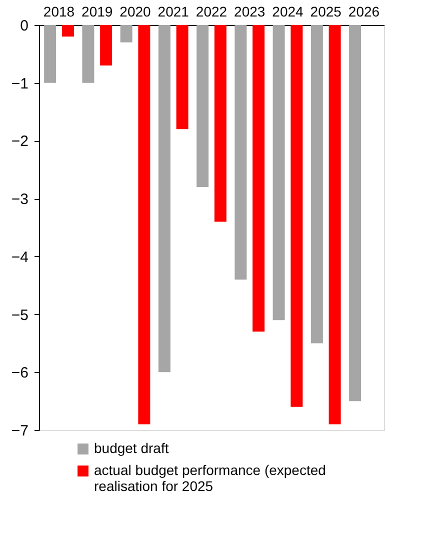  What do you see at coordinates (19, 199) in the screenshot?
I see `y-tick-label: −3` at bounding box center [19, 199].